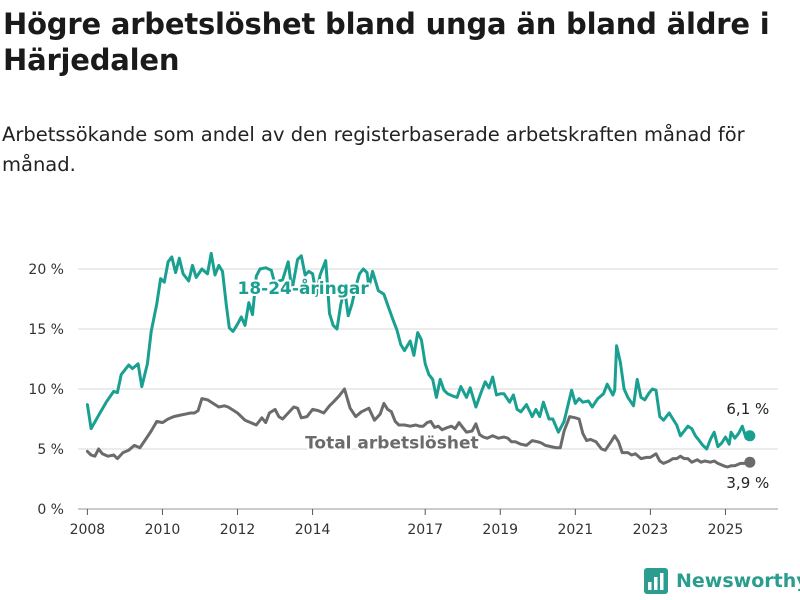 Image resolution: width=800 pixels, height=600 pixels. What do you see at coordinates (738, 581) in the screenshot?
I see `brand-name: Newsworthy` at bounding box center [738, 581].